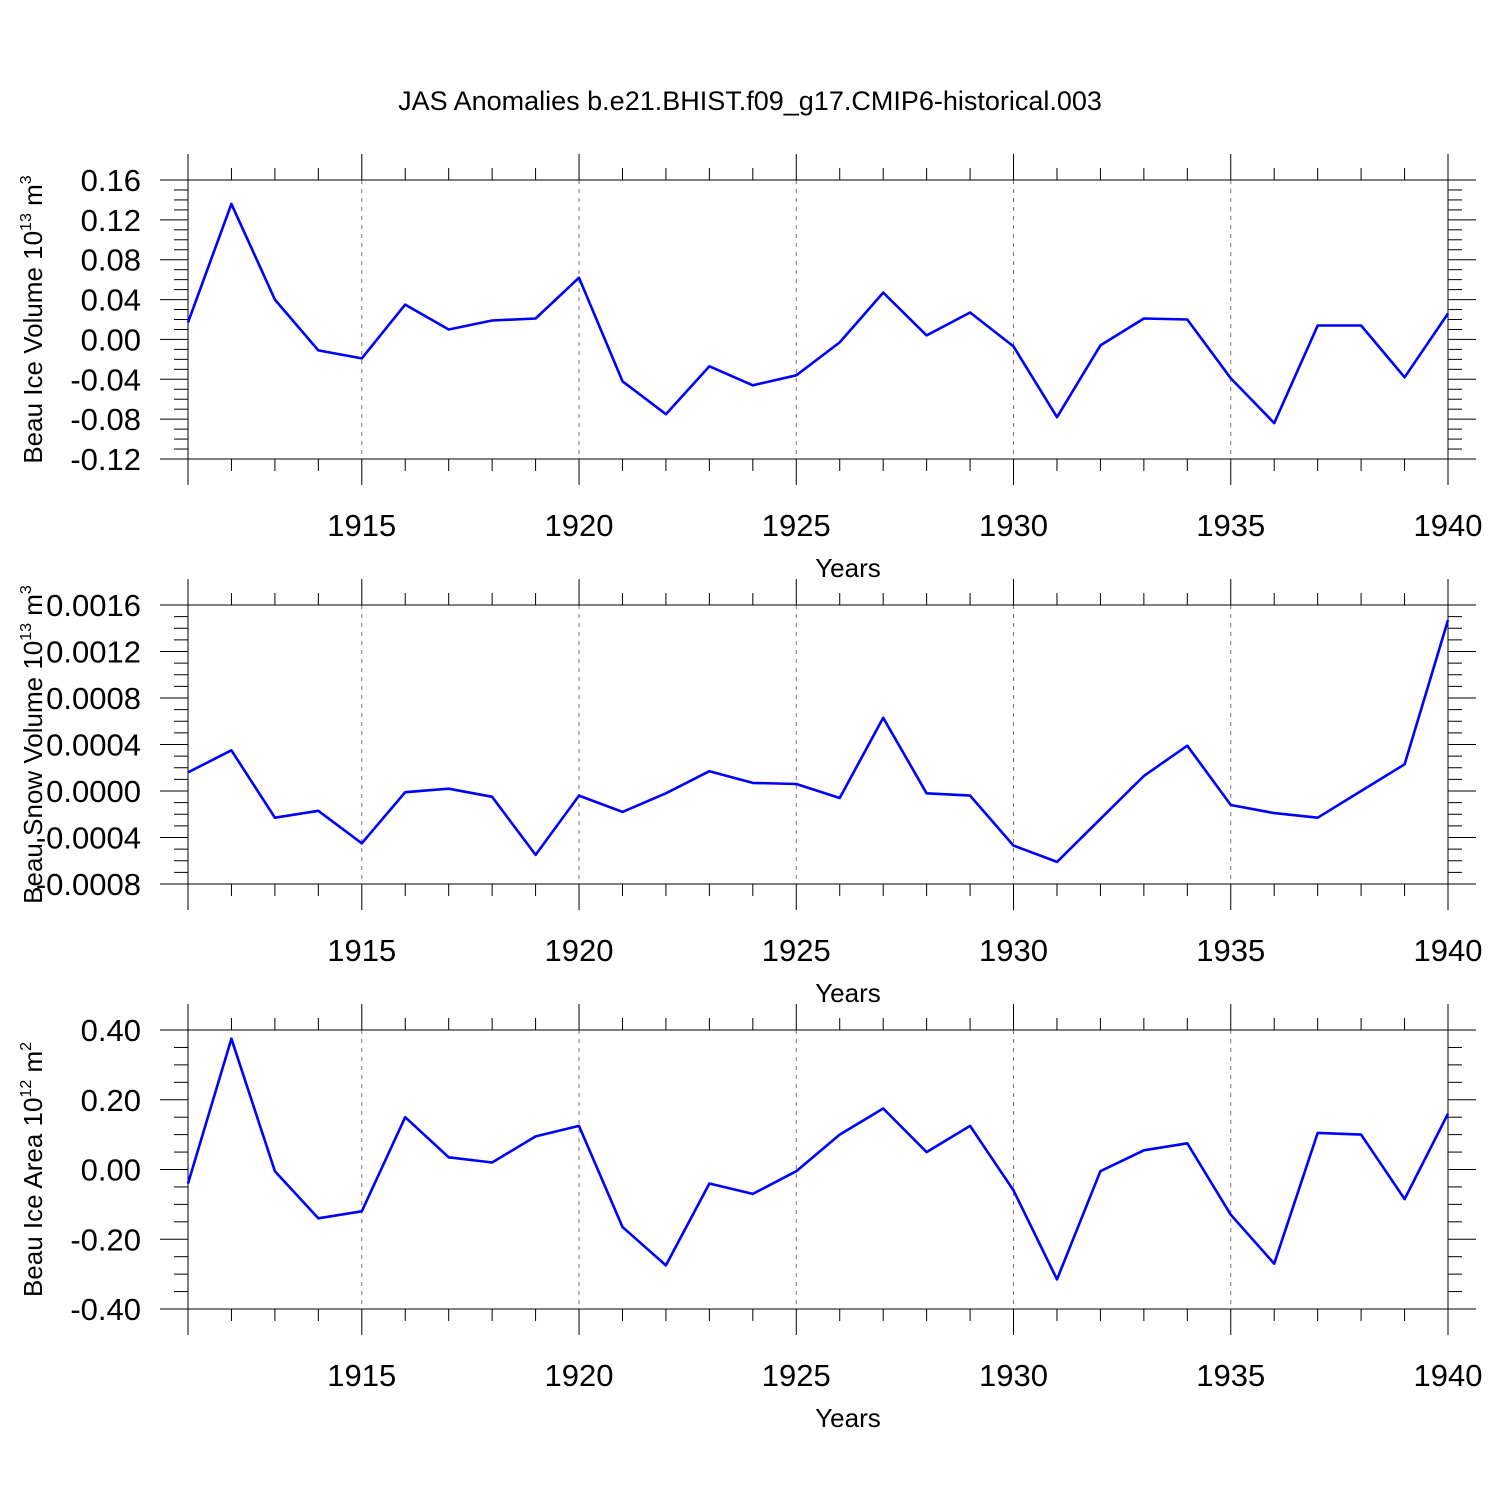 The height and width of the screenshot is (1500, 1500). What do you see at coordinates (111, 180) in the screenshot?
I see `y-tick-label: 0.16` at bounding box center [111, 180].